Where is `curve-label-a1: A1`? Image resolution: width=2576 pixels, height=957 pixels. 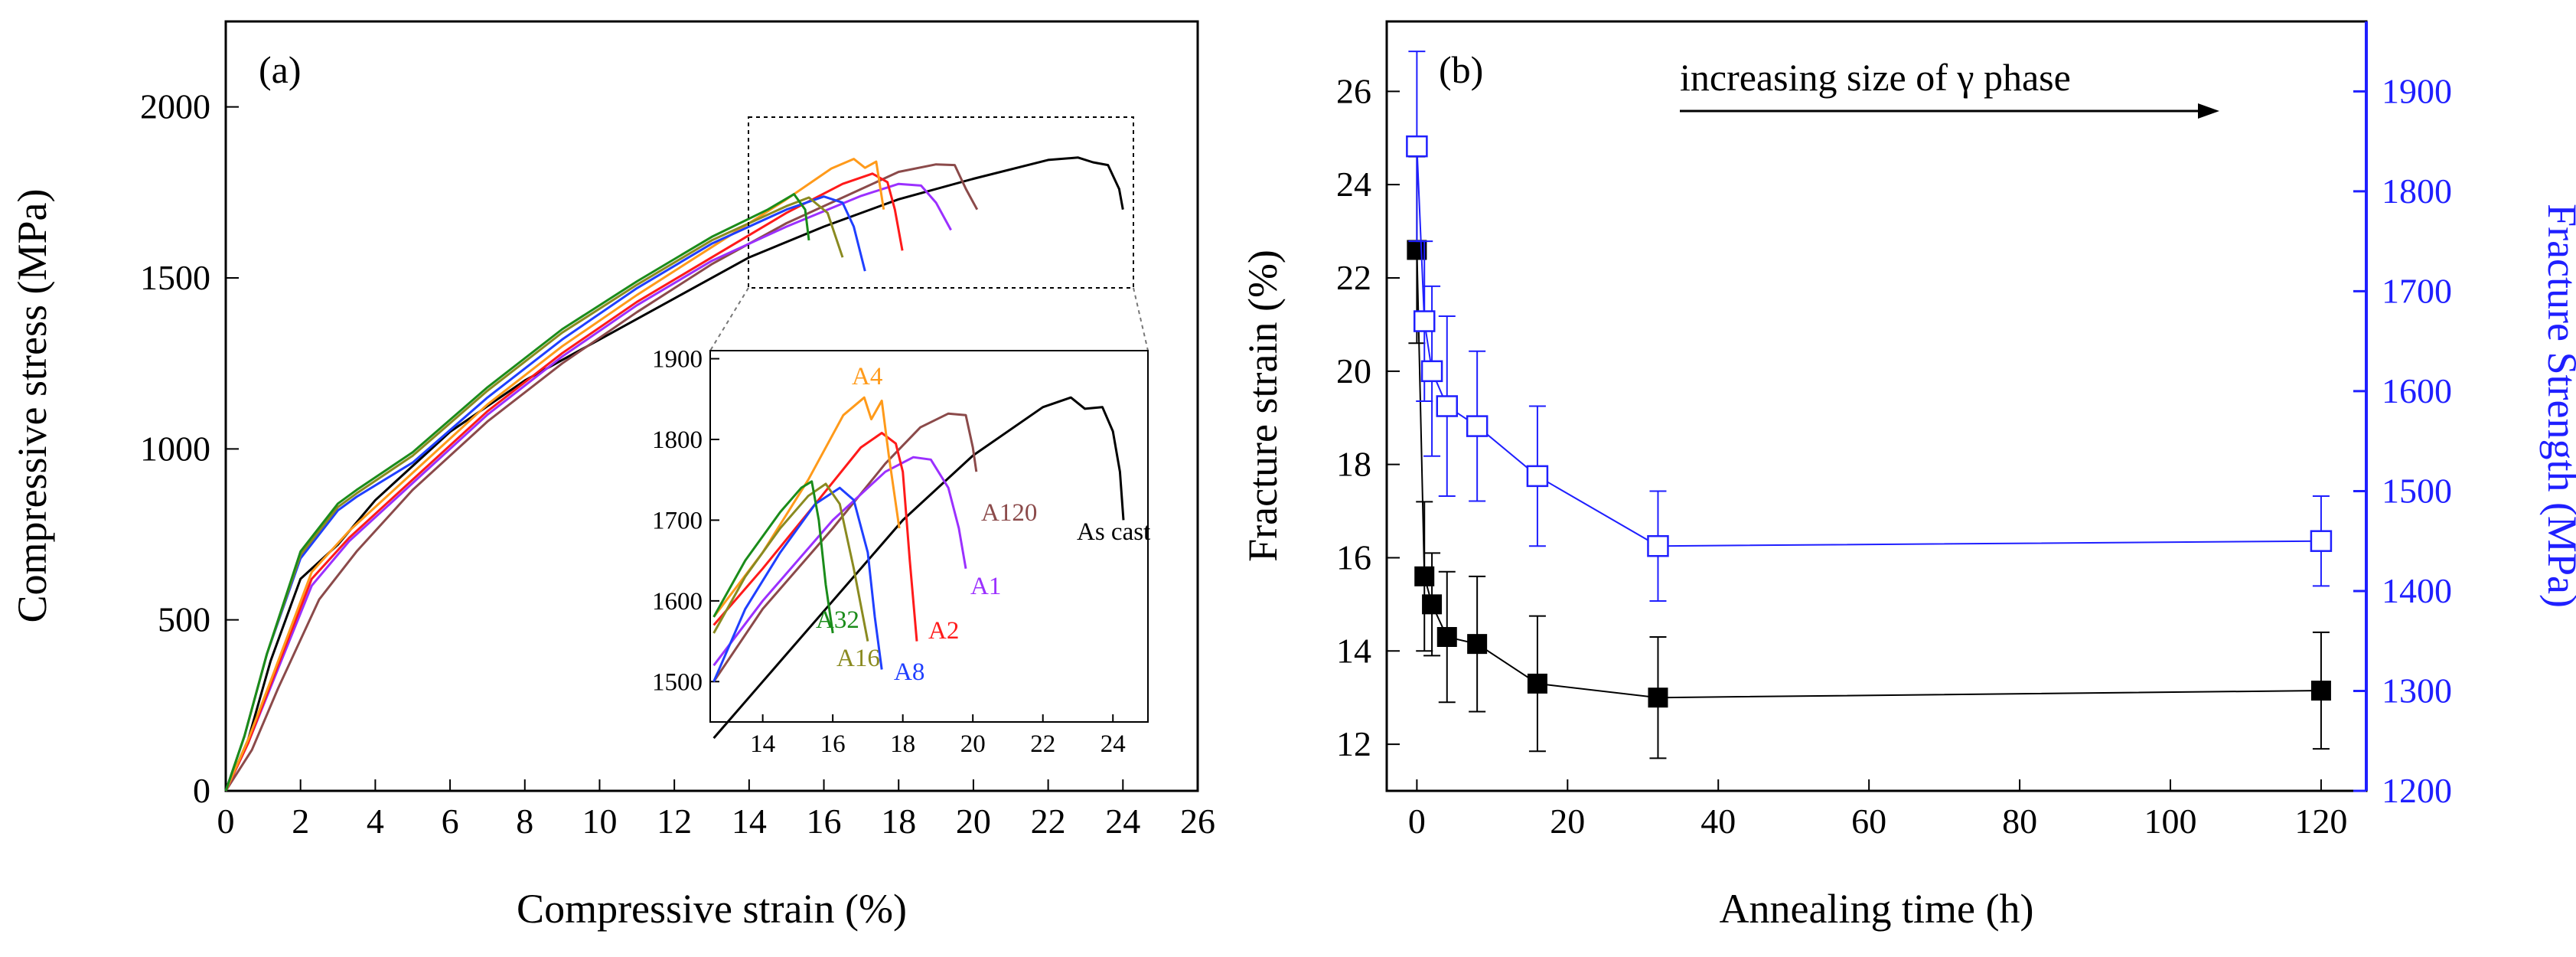 curve-label-a1: A1 is located at coordinates (986, 586).